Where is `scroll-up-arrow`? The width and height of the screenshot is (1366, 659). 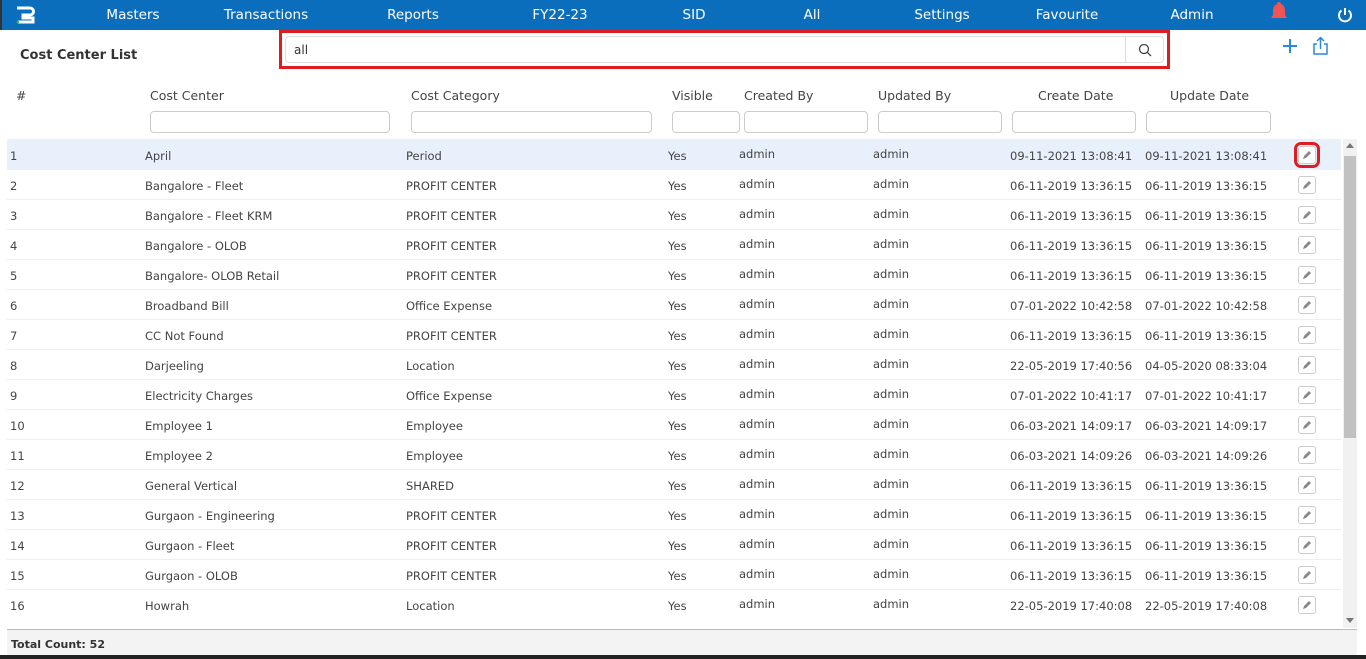
scroll-up-arrow is located at coordinates (1350, 145).